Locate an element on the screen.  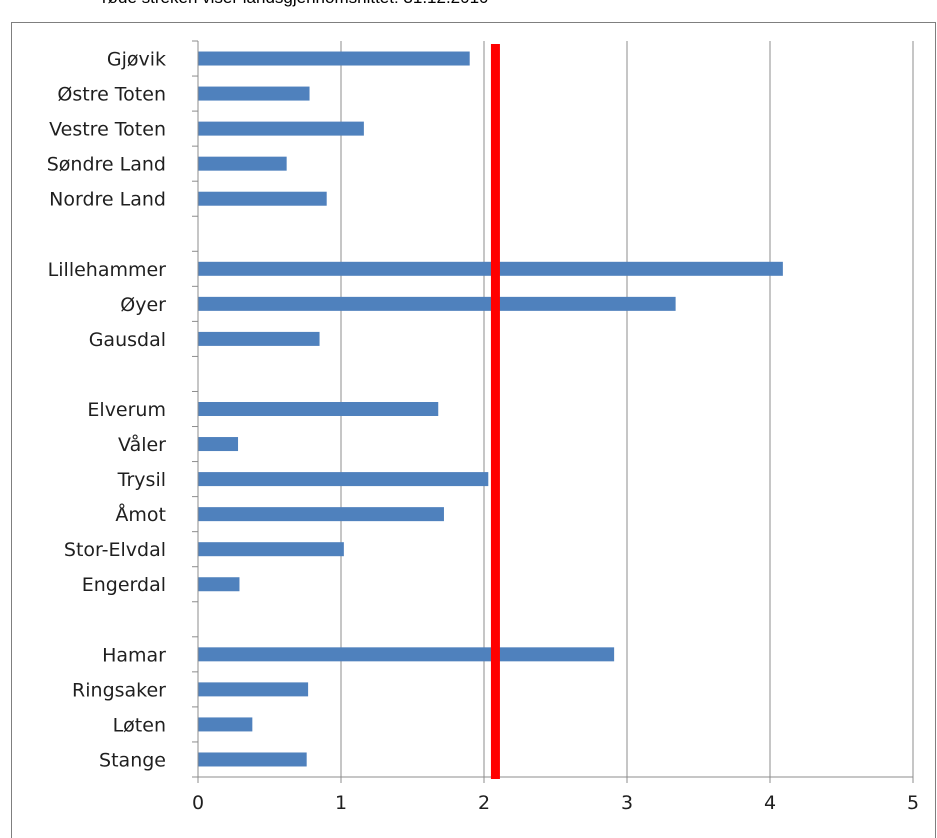
x-tick-label: 0 is located at coordinates (198, 803).